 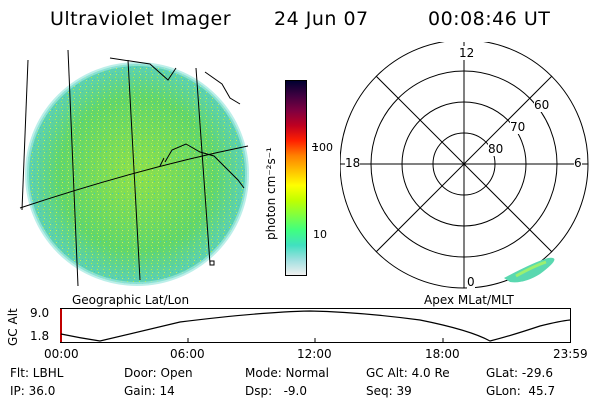 What do you see at coordinates (271, 193) in the screenshot?
I see `colorbar-unit-label: photon cm⁻²s⁻¹` at bounding box center [271, 193].